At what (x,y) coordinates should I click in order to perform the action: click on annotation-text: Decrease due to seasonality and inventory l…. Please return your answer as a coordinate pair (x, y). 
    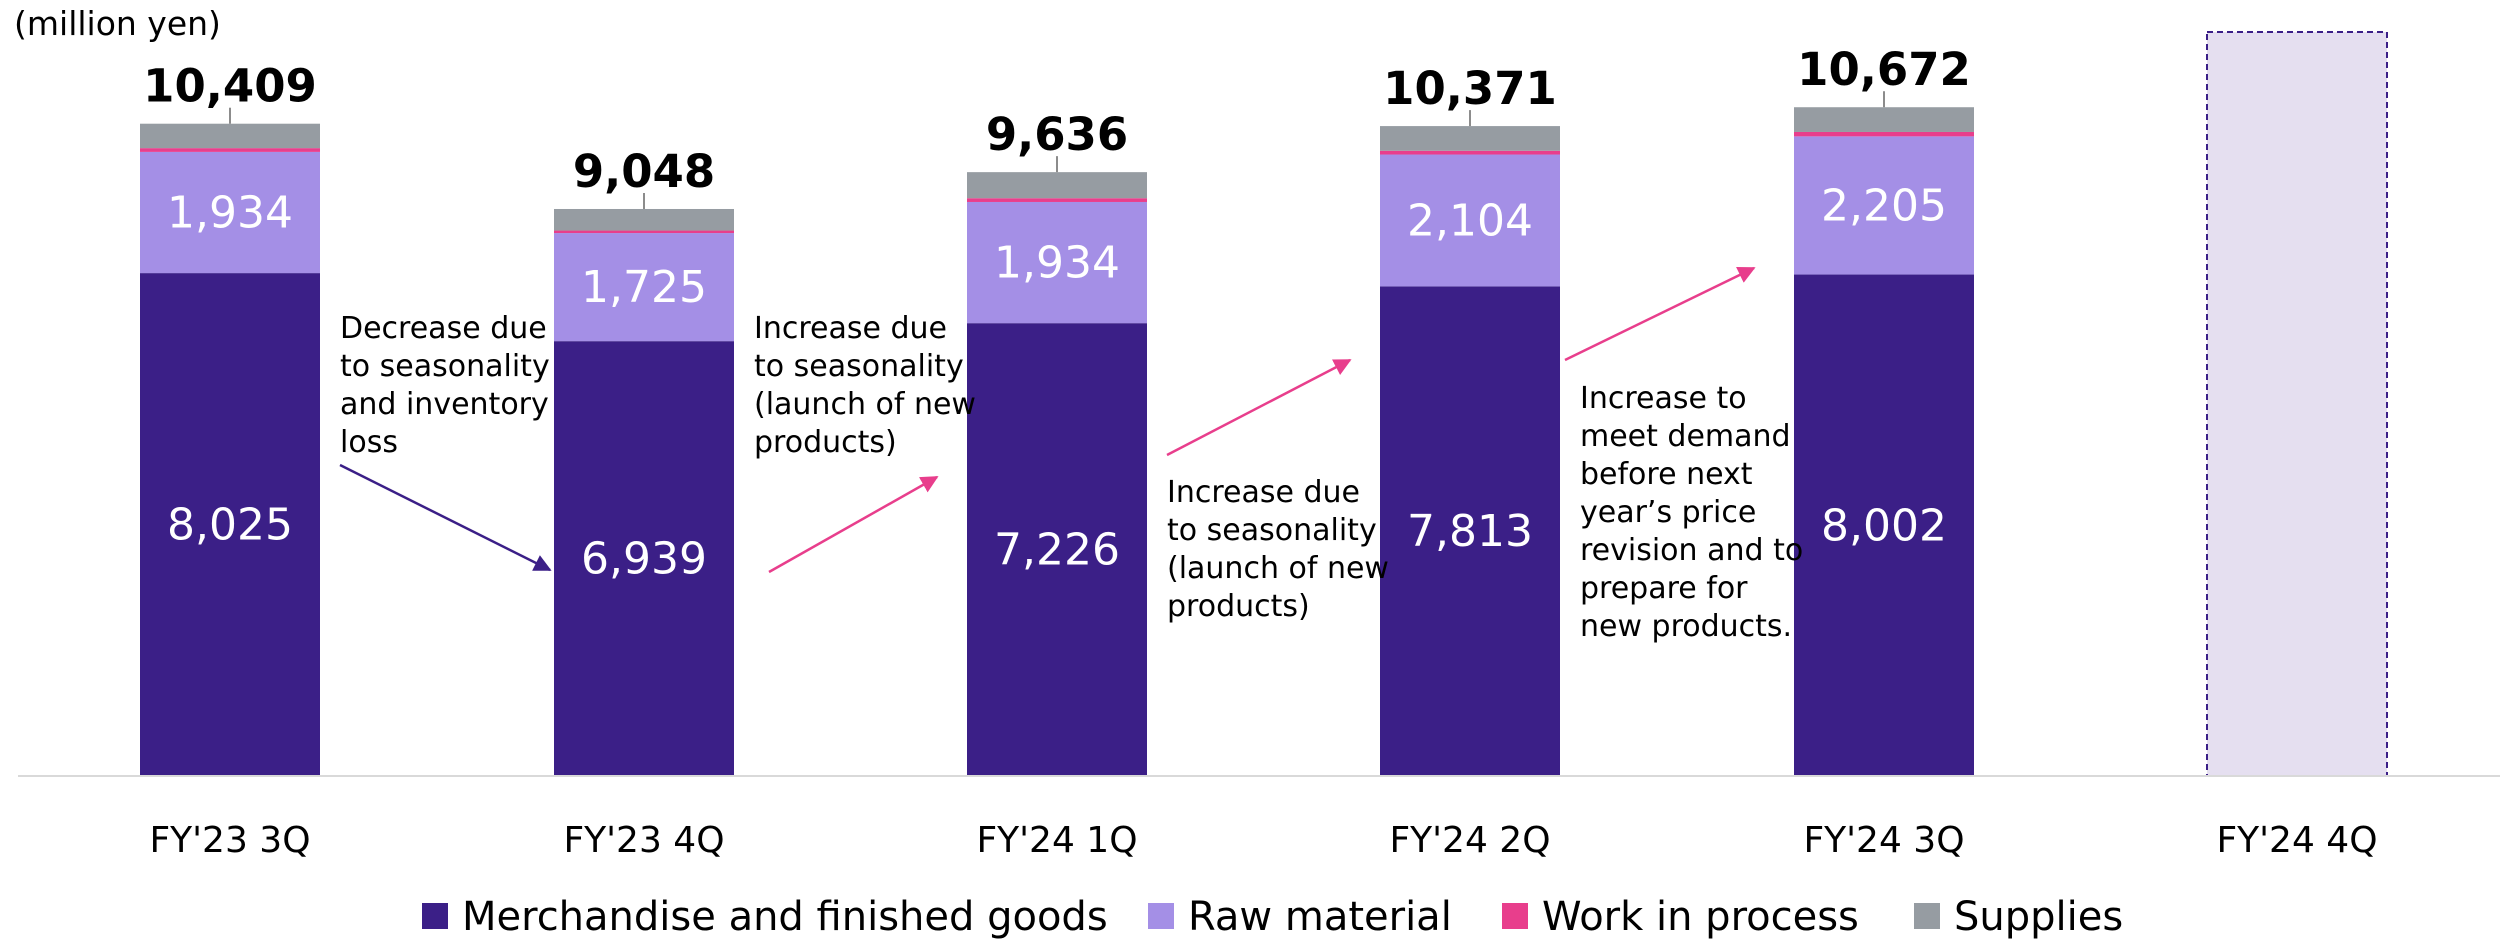
    Looking at the image, I should click on (445, 385).